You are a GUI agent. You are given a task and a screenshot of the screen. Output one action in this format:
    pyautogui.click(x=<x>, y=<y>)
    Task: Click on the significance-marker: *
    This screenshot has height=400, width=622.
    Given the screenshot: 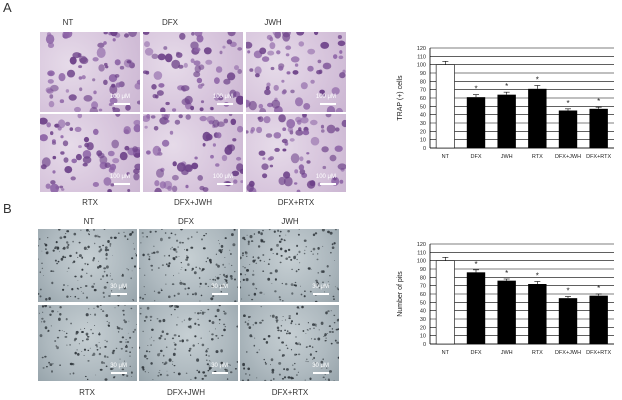 What is the action you would take?
    pyautogui.click(x=506, y=86)
    